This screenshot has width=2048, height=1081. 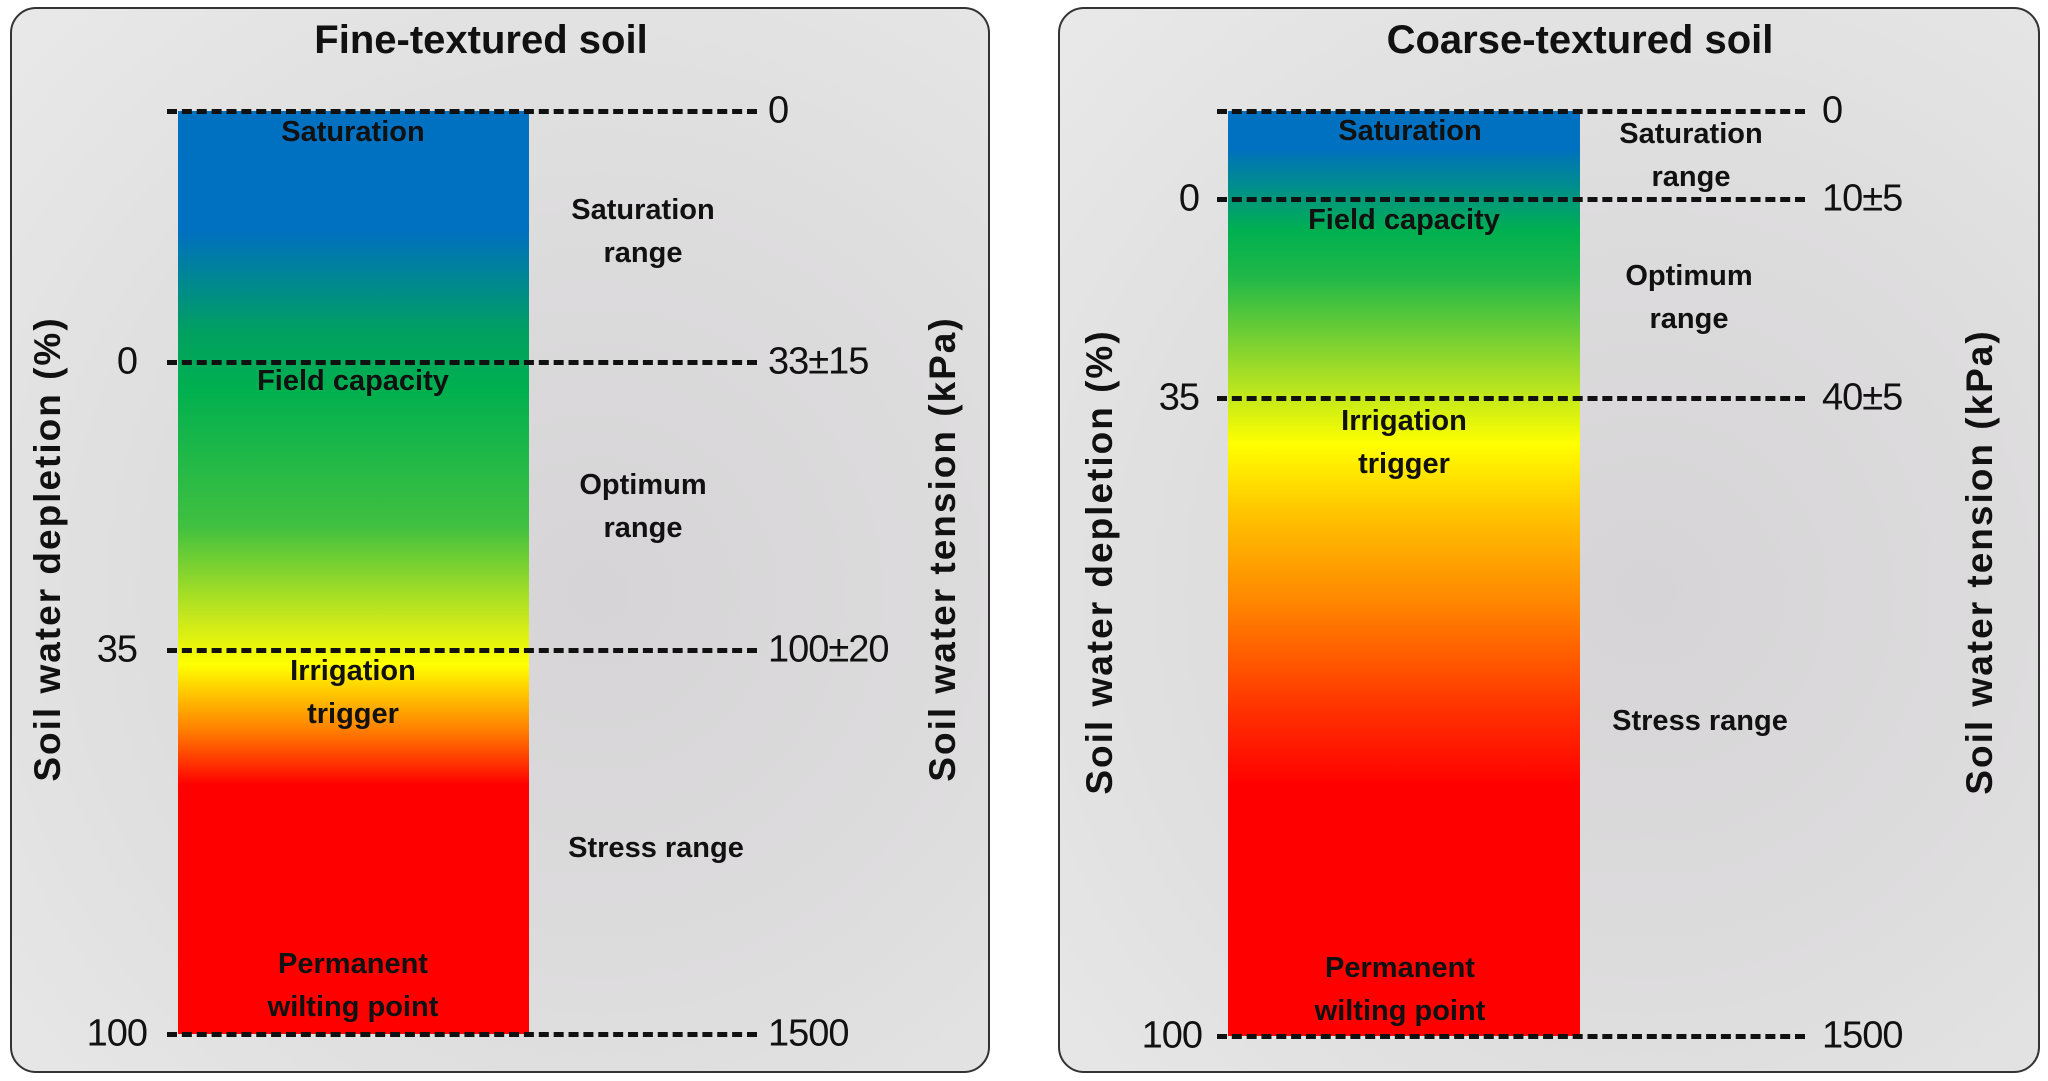 What do you see at coordinates (481, 40) in the screenshot?
I see `panel-title: Fine-textured soil` at bounding box center [481, 40].